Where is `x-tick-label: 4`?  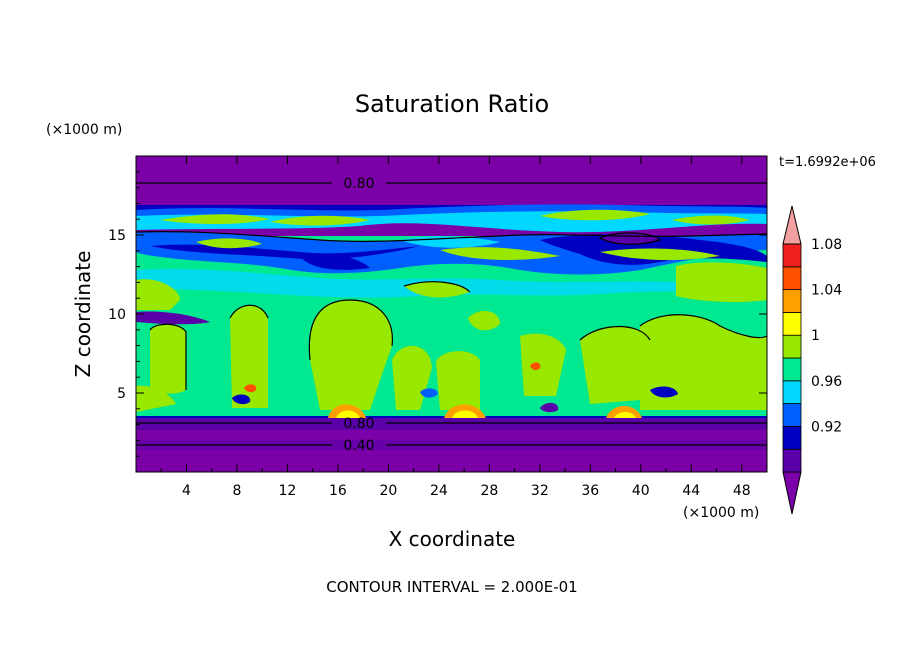
x-tick-label: 4 is located at coordinates (186, 491).